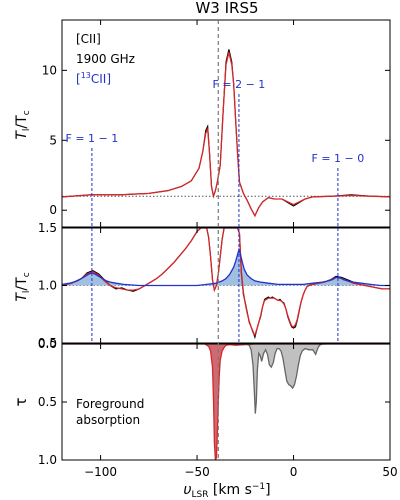 The width and height of the screenshot is (400, 500). Describe the element at coordinates (100, 472) in the screenshot. I see `xtick-label-0: −100` at that location.